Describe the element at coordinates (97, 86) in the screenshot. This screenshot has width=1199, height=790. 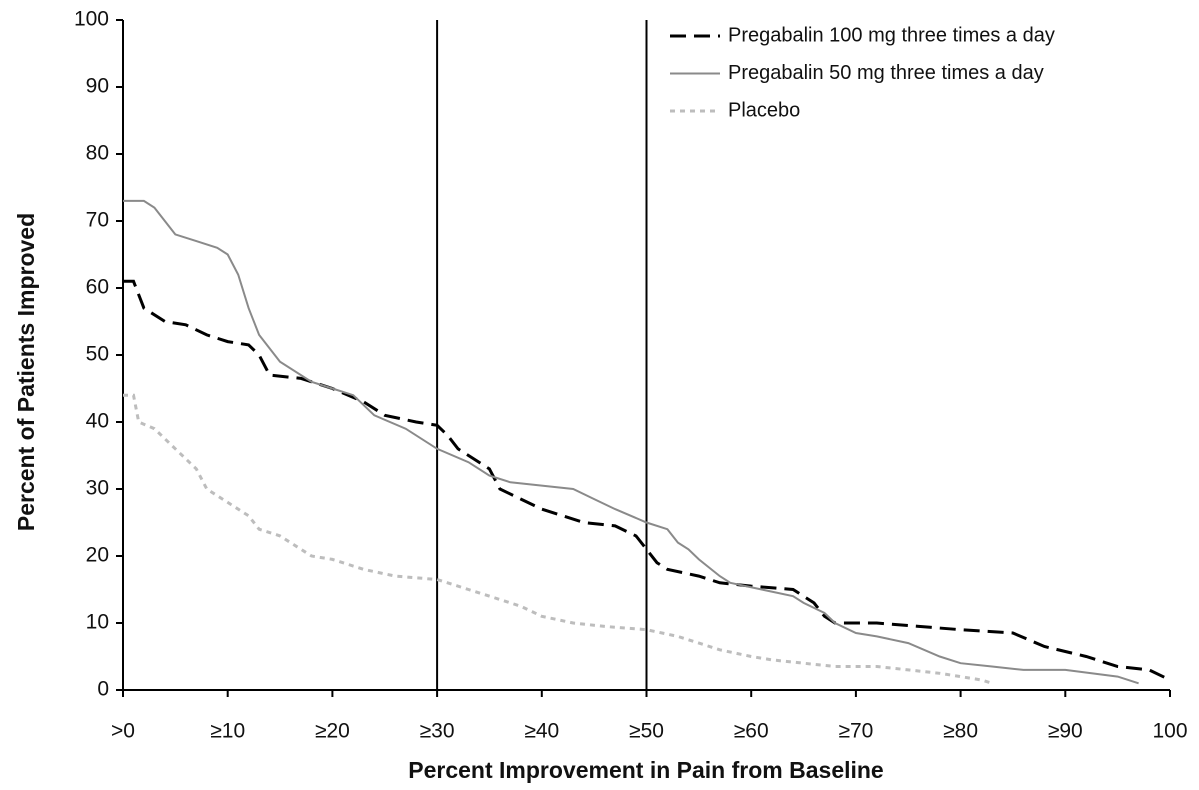
I see `y-tick-label: 90` at that location.